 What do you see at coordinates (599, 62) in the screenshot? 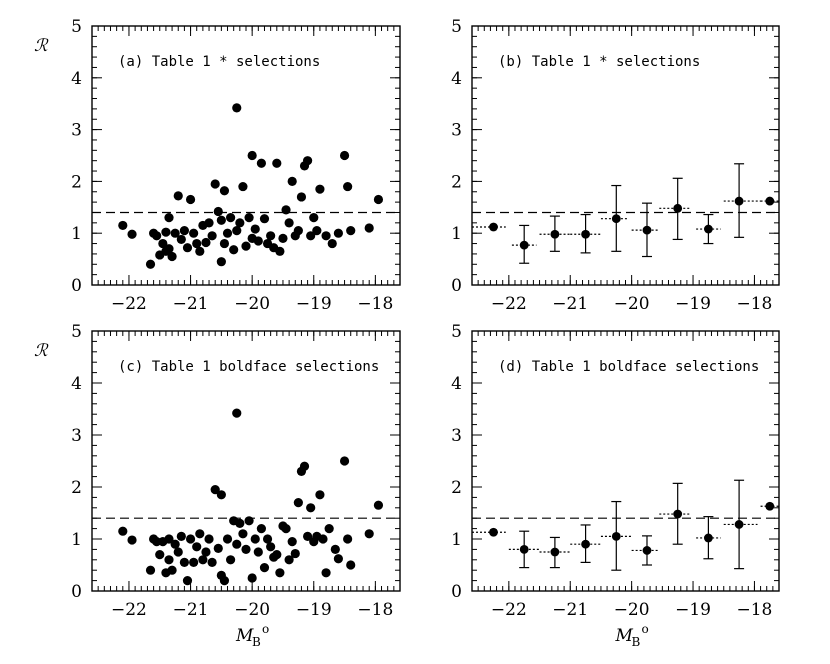
I see `panel-title: (b) Table 1 * selections` at bounding box center [599, 62].